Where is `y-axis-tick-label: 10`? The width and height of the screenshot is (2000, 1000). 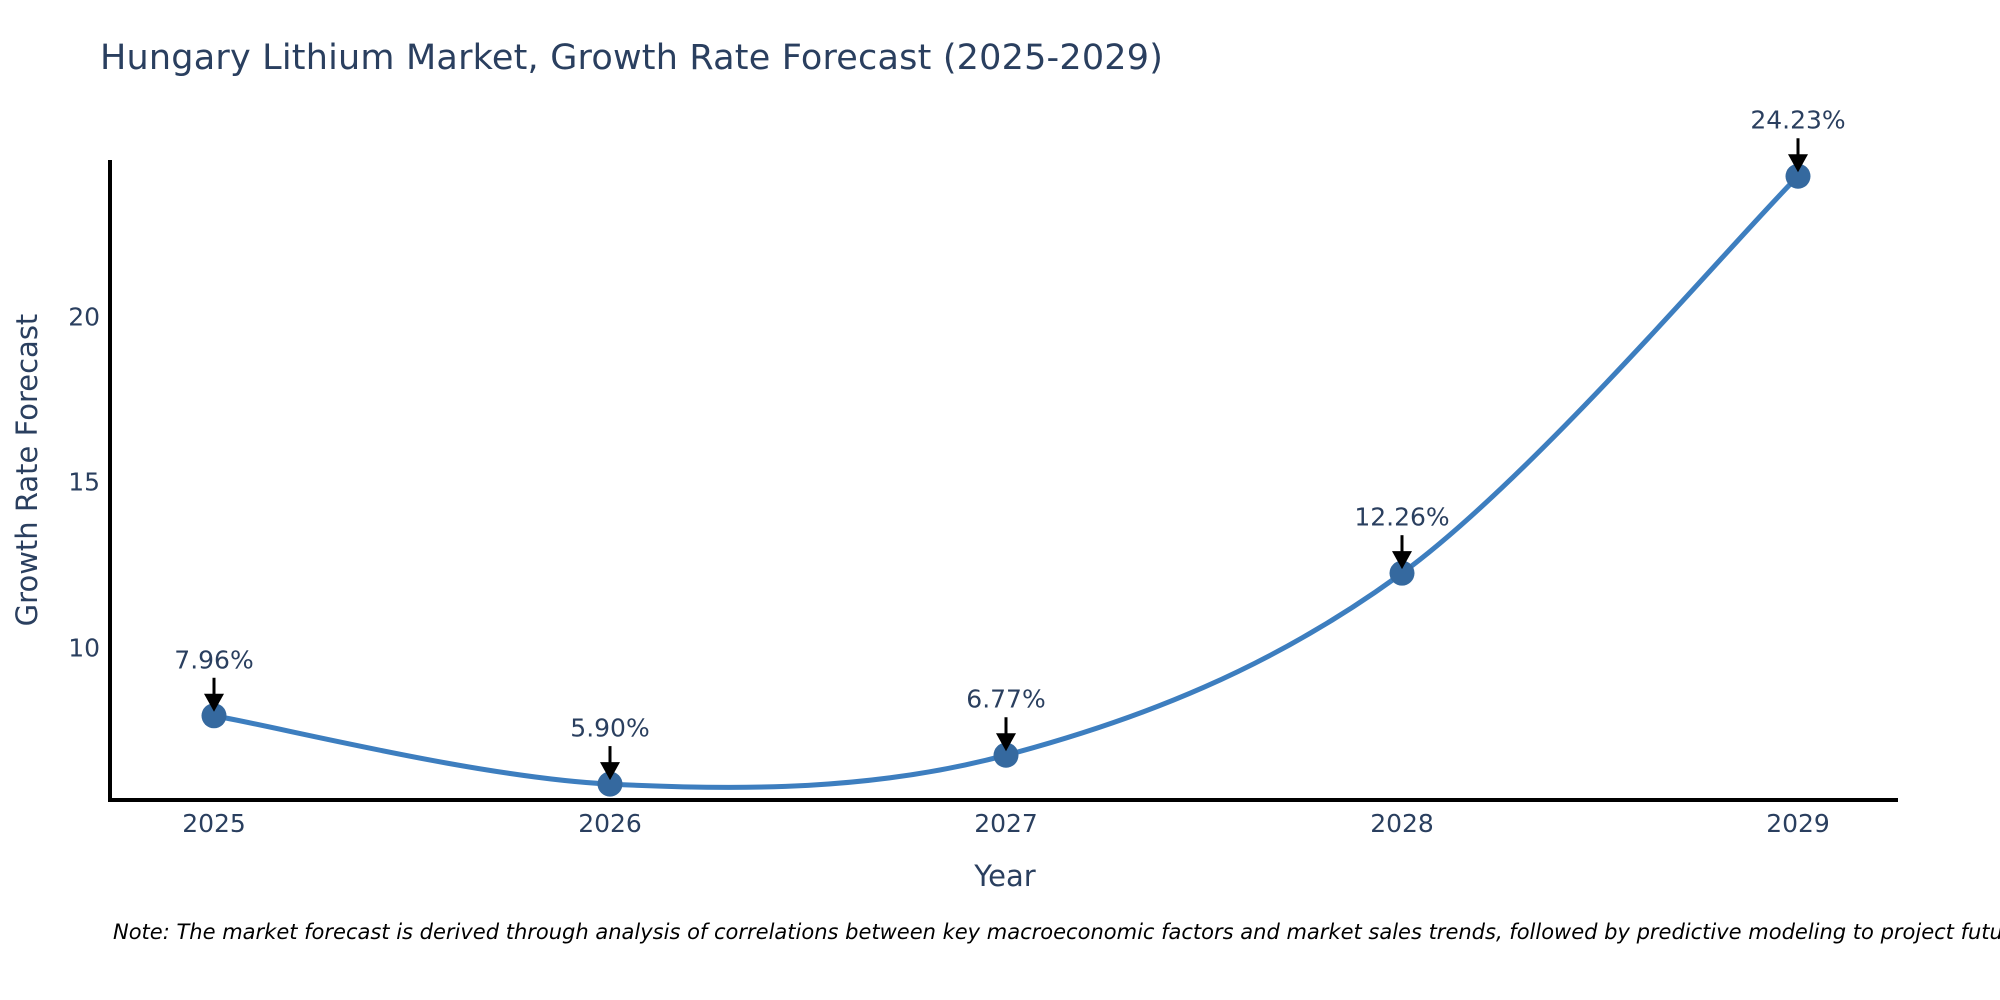 y-axis-tick-label: 10 is located at coordinates (84, 648).